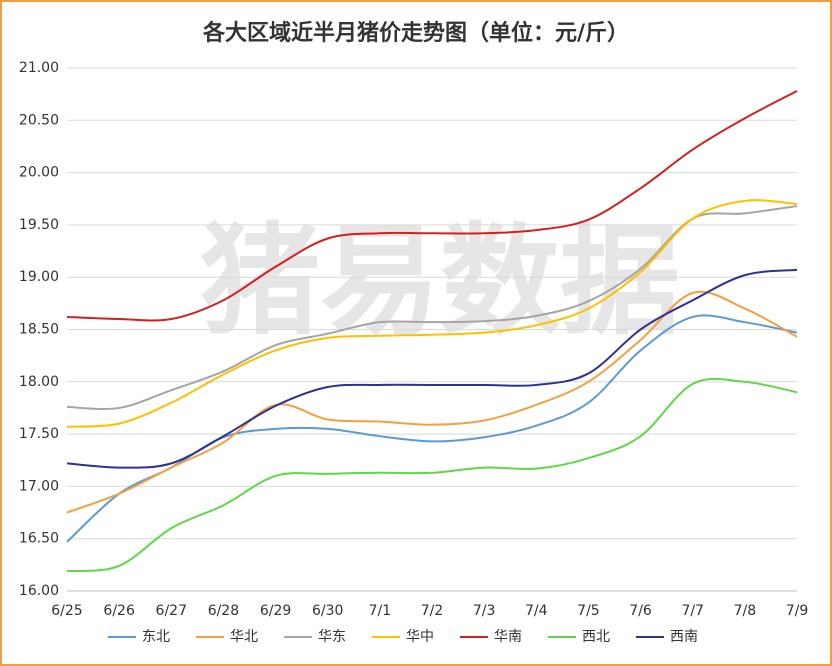 This screenshot has height=666, width=832. I want to click on y-tick-label: 18.50, so click(39, 330).